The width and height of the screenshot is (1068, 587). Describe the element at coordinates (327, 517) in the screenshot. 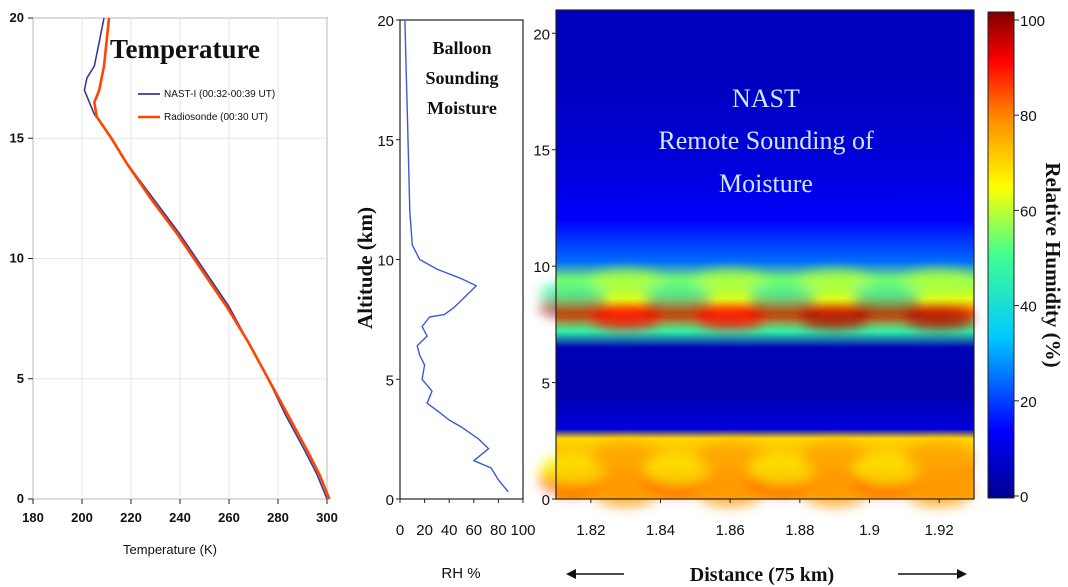

I see `temp-x-tick-label: 300` at that location.